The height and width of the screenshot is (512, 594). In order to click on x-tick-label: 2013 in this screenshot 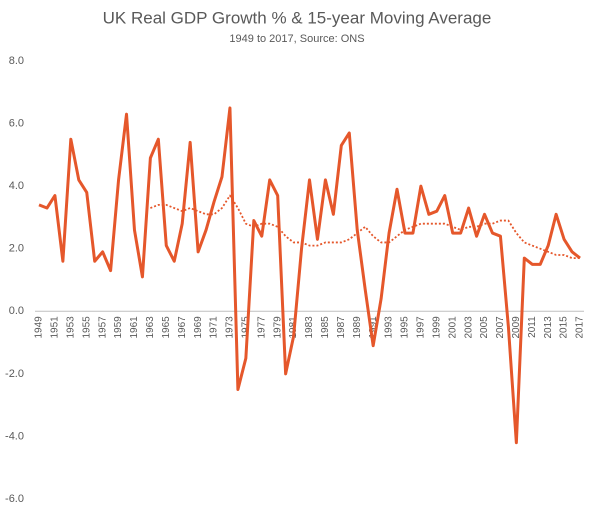, I will do `click(548, 327)`.